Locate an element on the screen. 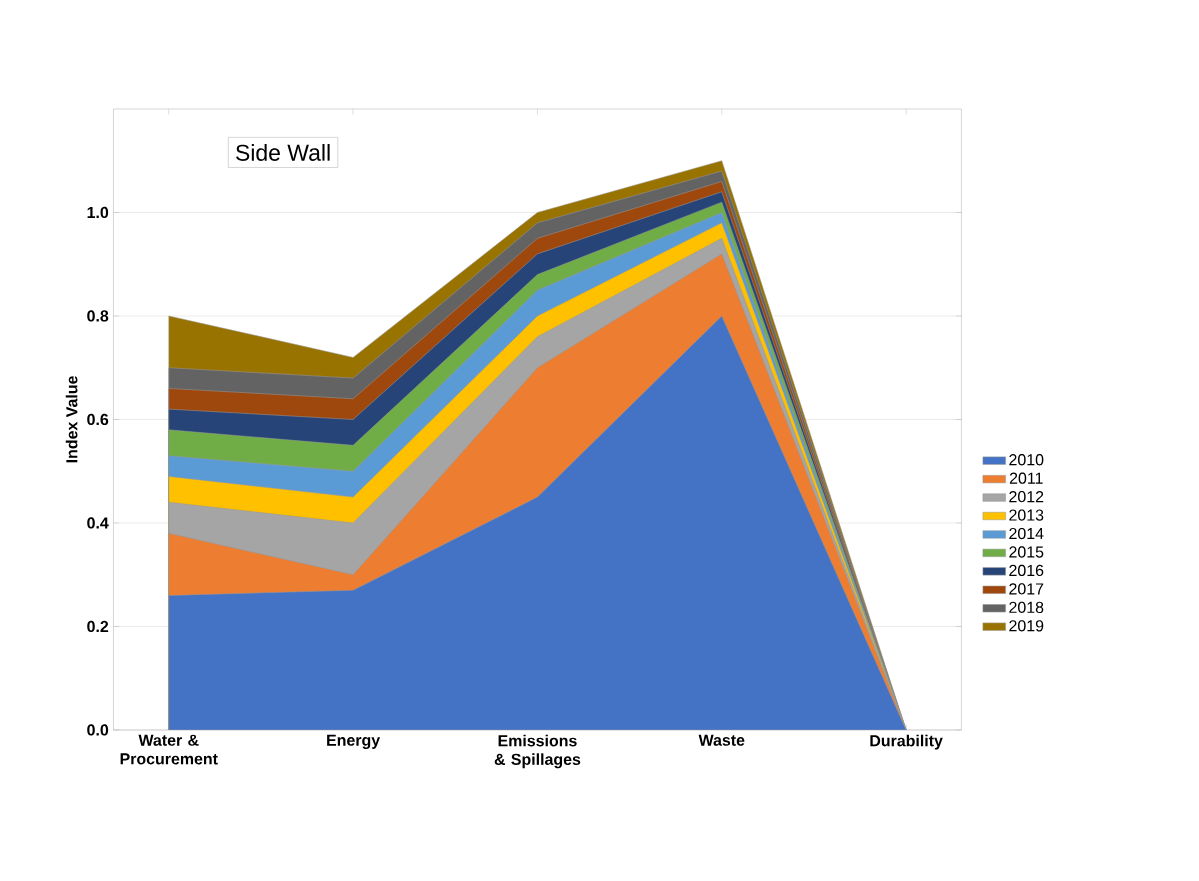 Image resolution: width=1199 pixels, height=881 pixels. legend-label: 2015 is located at coordinates (1026, 552).